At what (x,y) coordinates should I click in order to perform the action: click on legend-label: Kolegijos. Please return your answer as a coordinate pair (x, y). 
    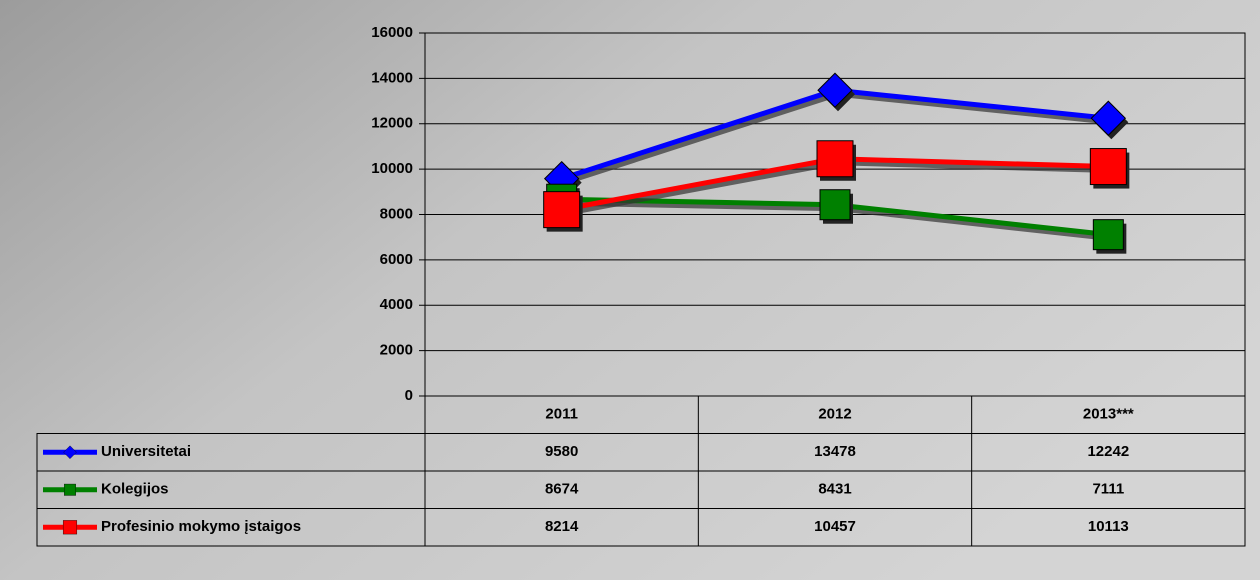
    Looking at the image, I should click on (135, 489).